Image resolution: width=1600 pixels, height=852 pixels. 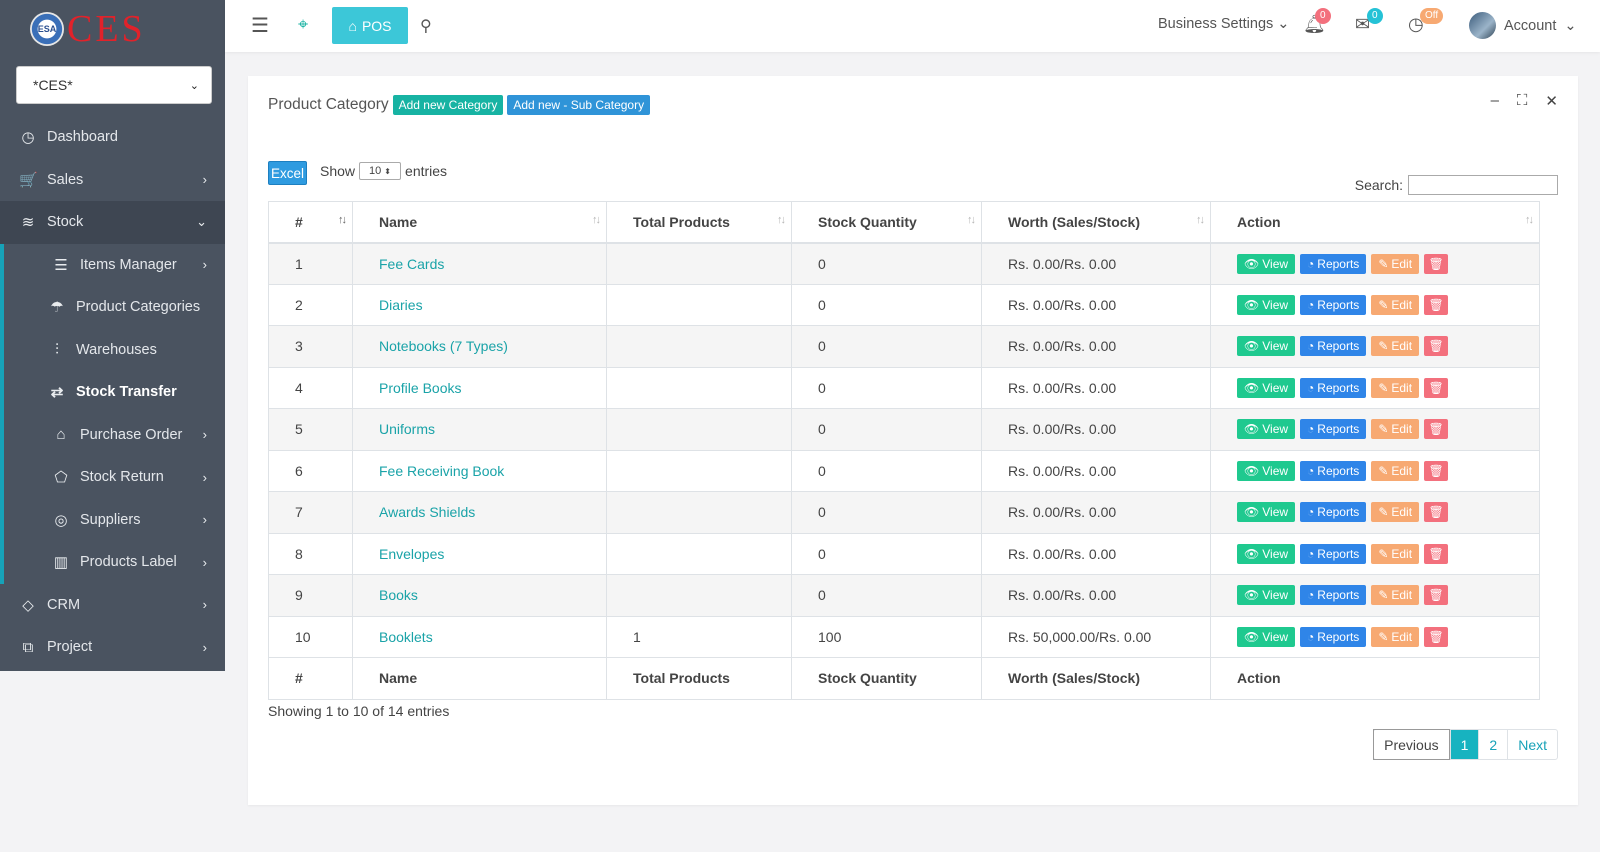 What do you see at coordinates (1432, 16) in the screenshot?
I see `clock-status-badge: Off` at bounding box center [1432, 16].